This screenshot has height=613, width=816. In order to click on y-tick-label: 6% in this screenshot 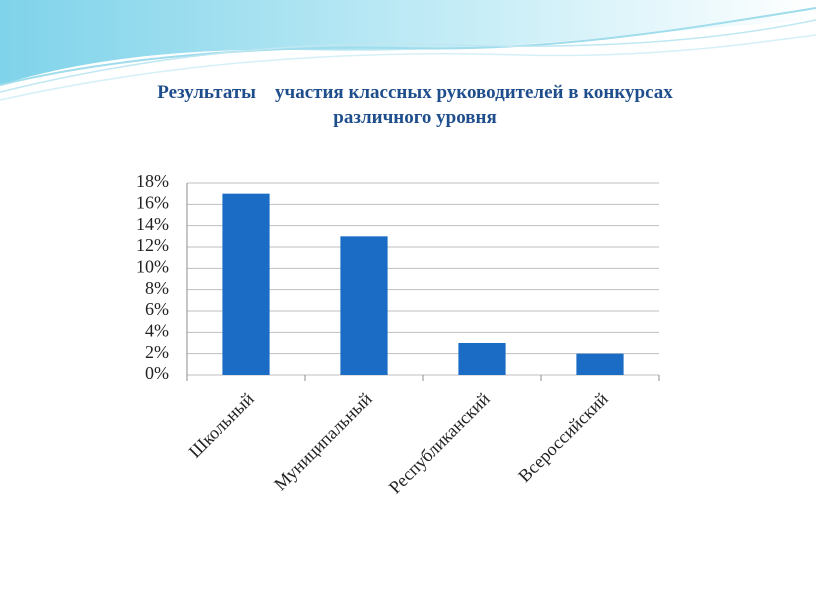, I will do `click(157, 309)`.